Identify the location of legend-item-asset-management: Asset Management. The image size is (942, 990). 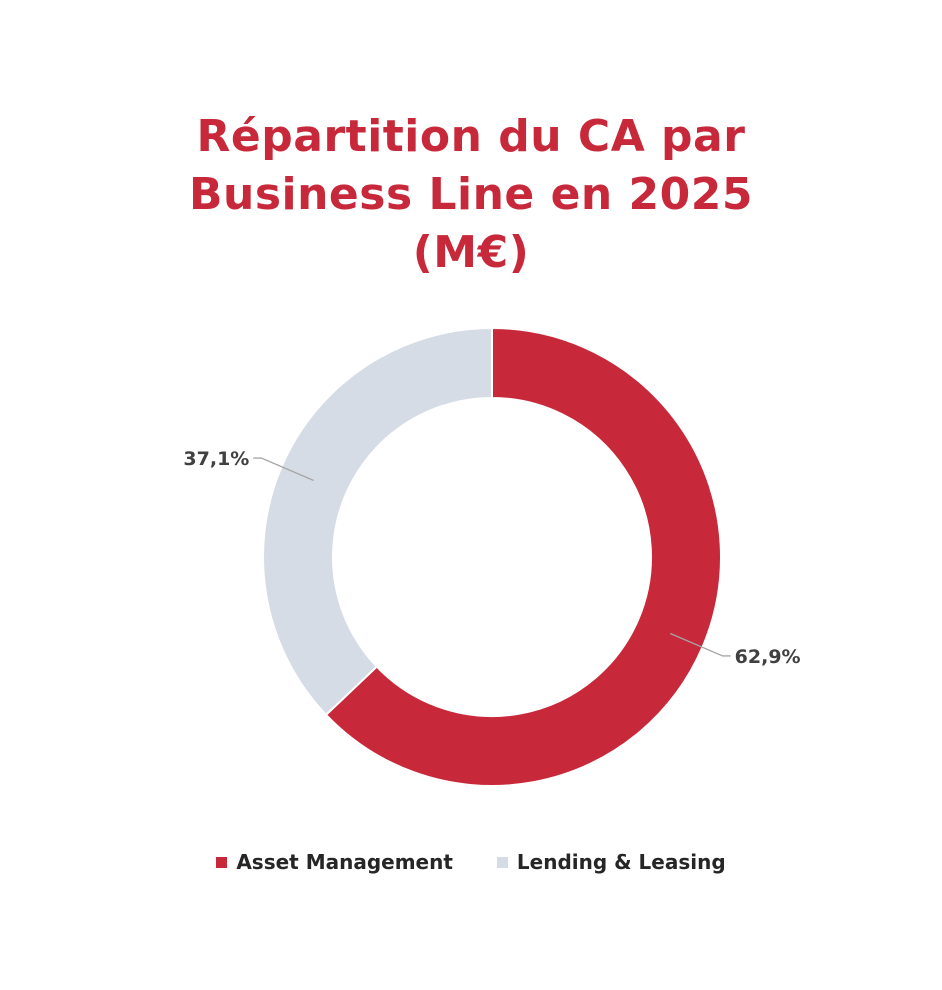
(334, 862).